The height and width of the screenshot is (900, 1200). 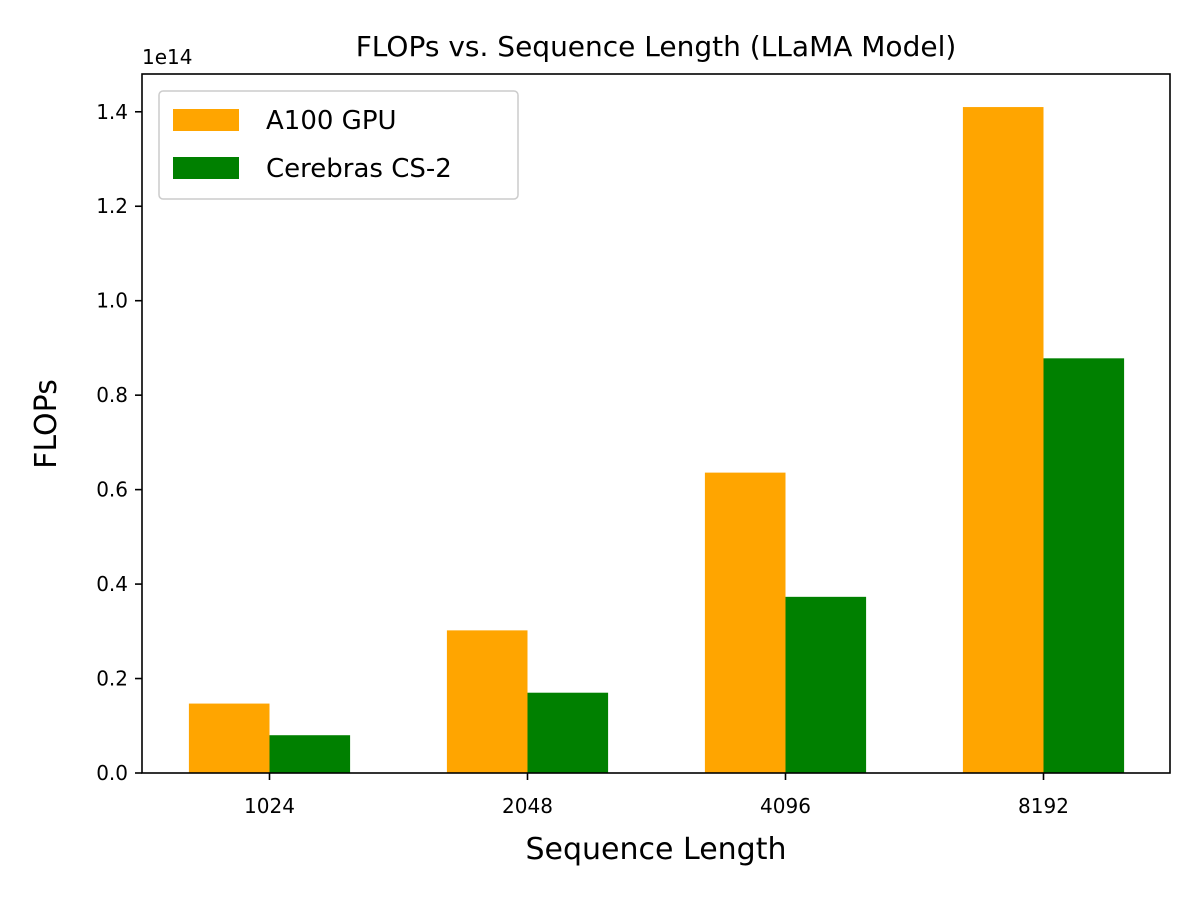 What do you see at coordinates (112, 206) in the screenshot?
I see `y-tick-label: 1.2` at bounding box center [112, 206].